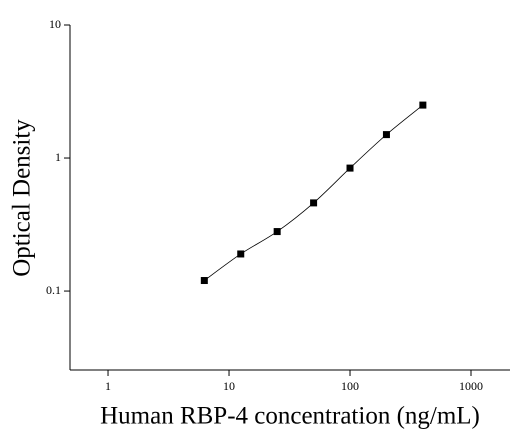 Image resolution: width=531 pixels, height=440 pixels. What do you see at coordinates (350, 386) in the screenshot?
I see `x-tick-label: 100` at bounding box center [350, 386].